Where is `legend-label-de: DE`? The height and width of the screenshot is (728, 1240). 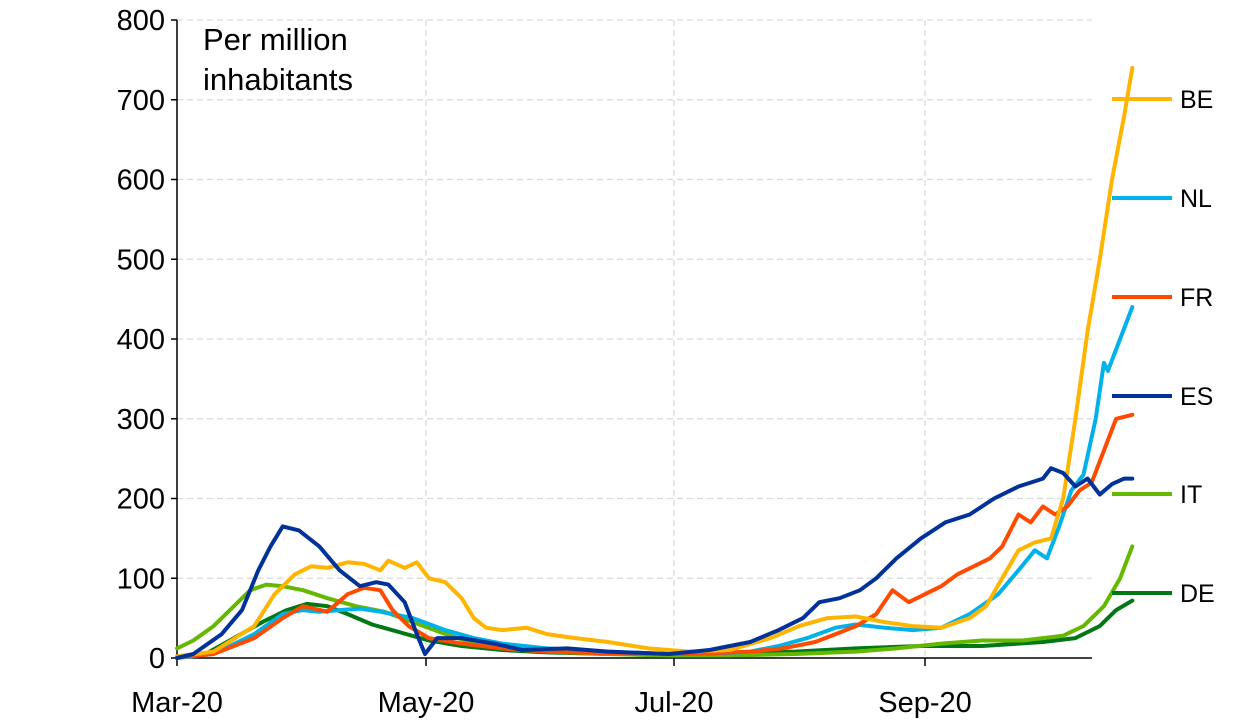 legend-label-de: DE is located at coordinates (1197, 594).